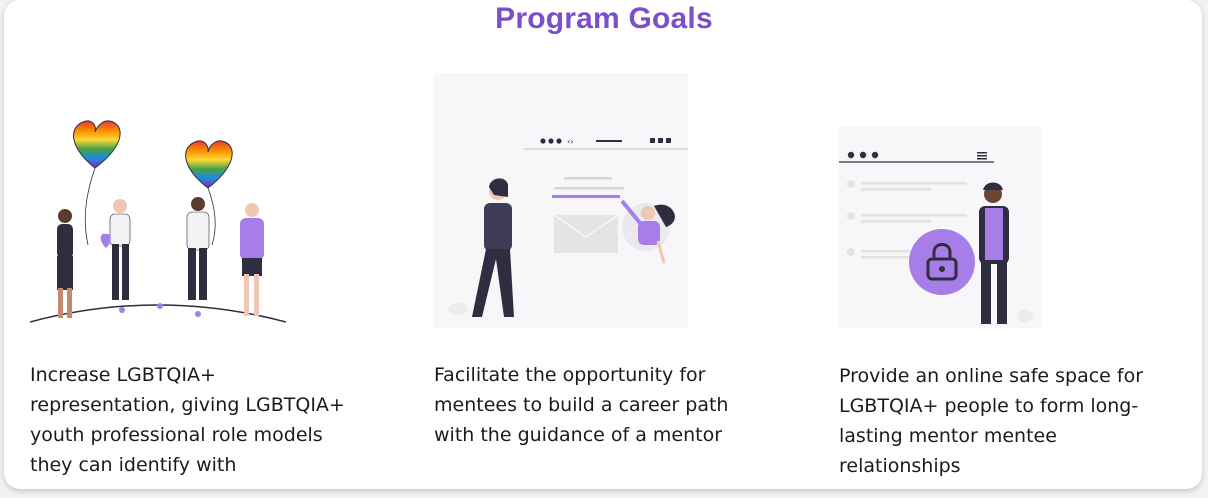  What do you see at coordinates (604, 18) in the screenshot?
I see `section-title: Program Goals` at bounding box center [604, 18].